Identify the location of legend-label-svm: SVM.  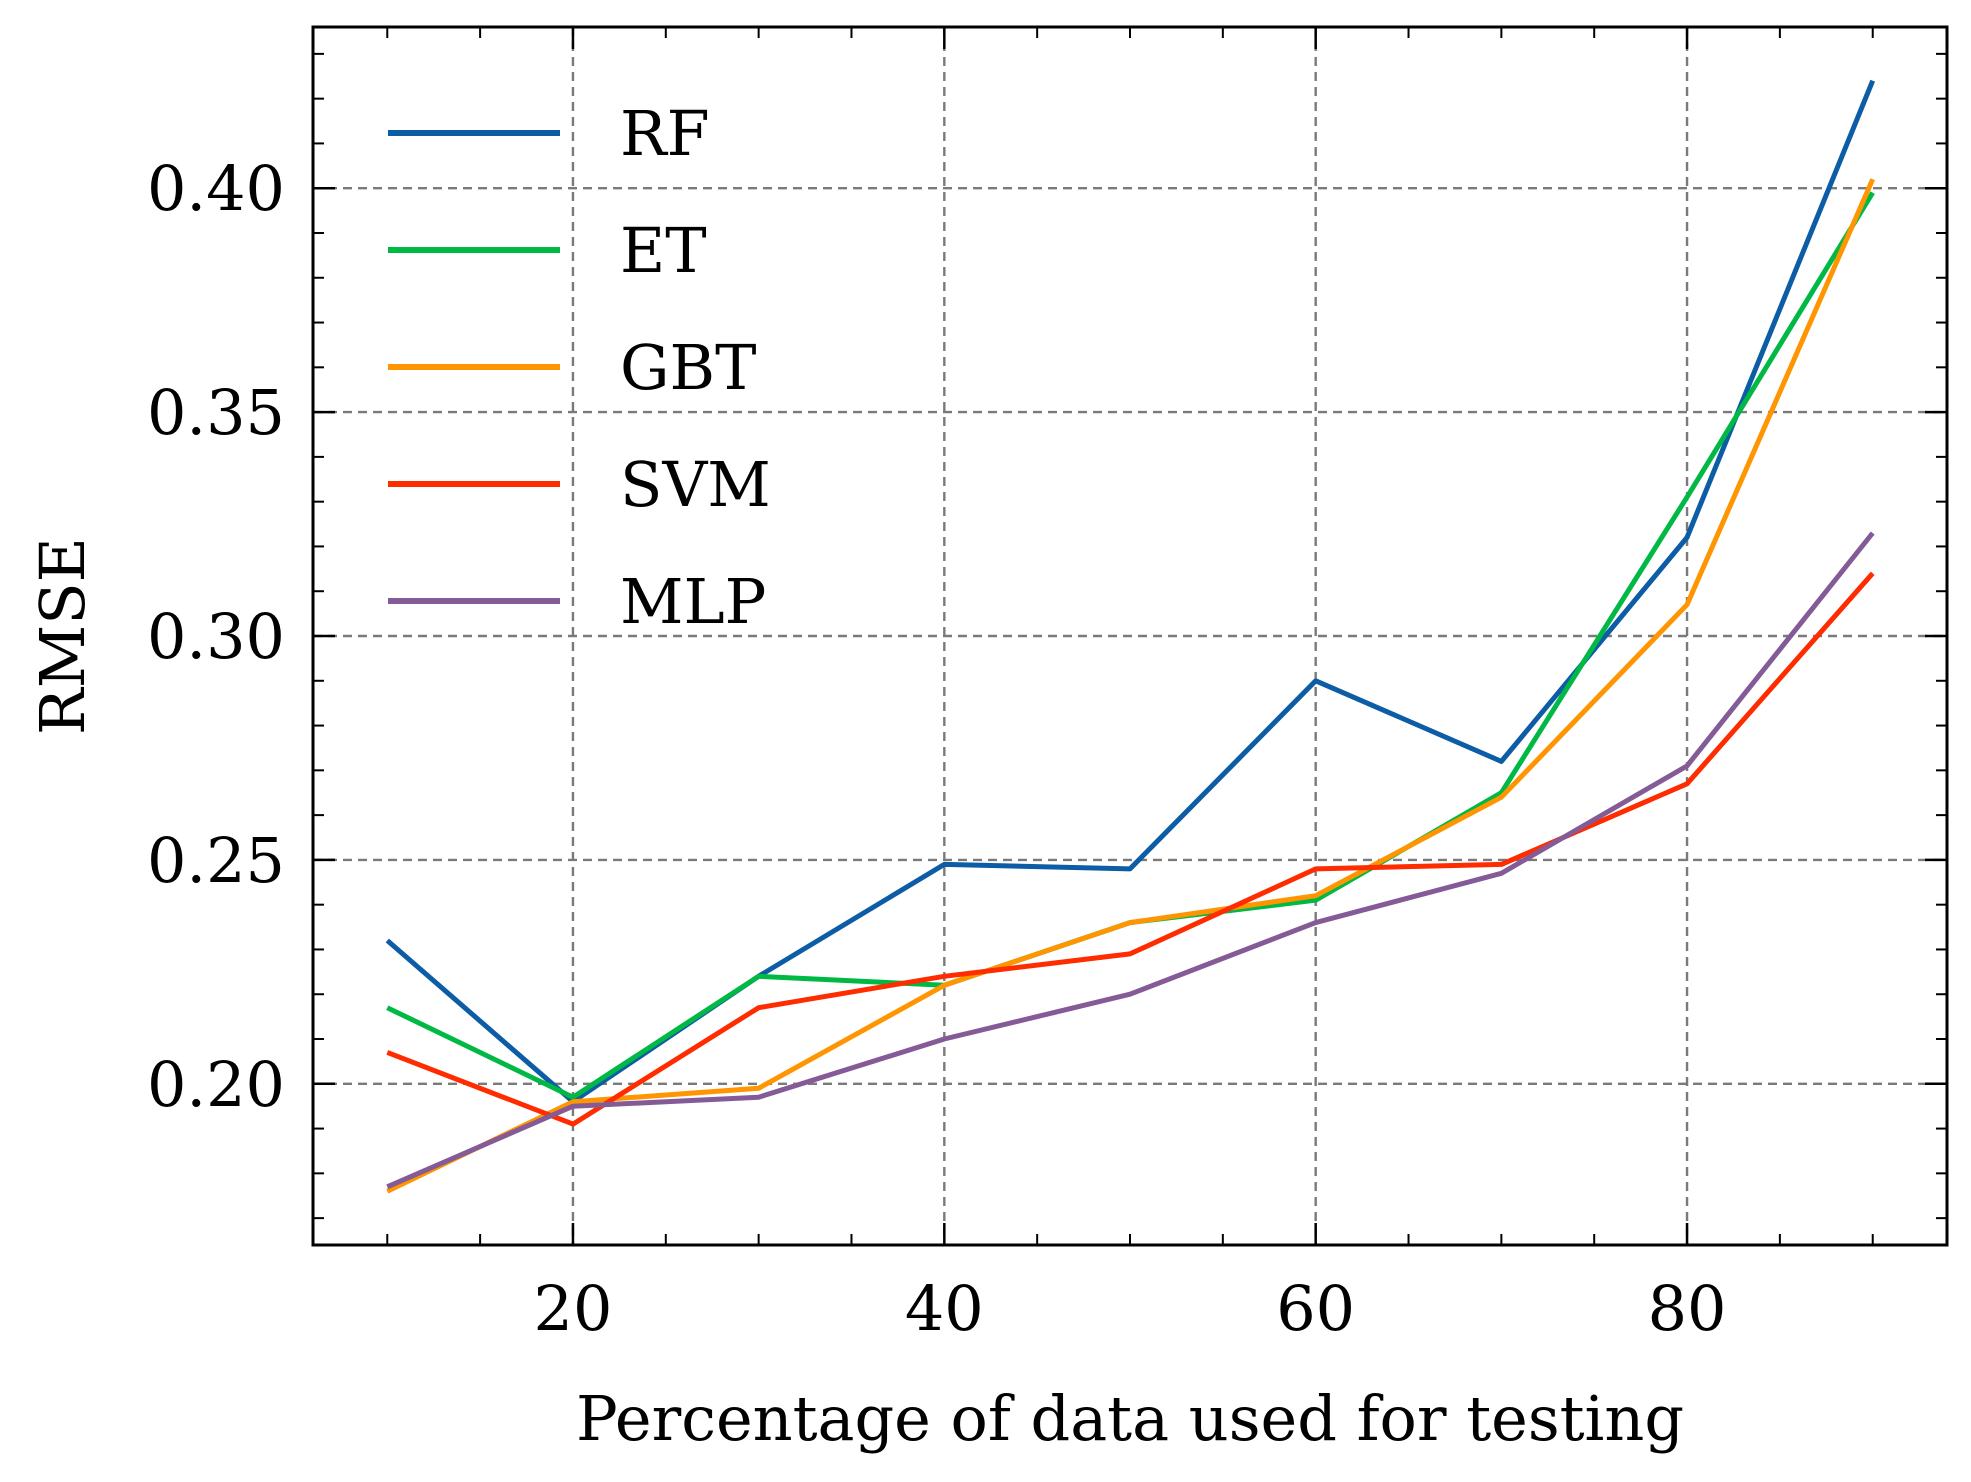
(695, 484).